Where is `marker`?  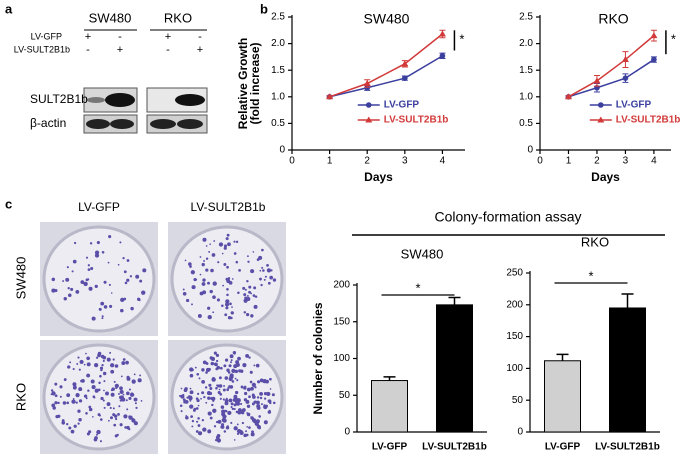 marker is located at coordinates (597, 80).